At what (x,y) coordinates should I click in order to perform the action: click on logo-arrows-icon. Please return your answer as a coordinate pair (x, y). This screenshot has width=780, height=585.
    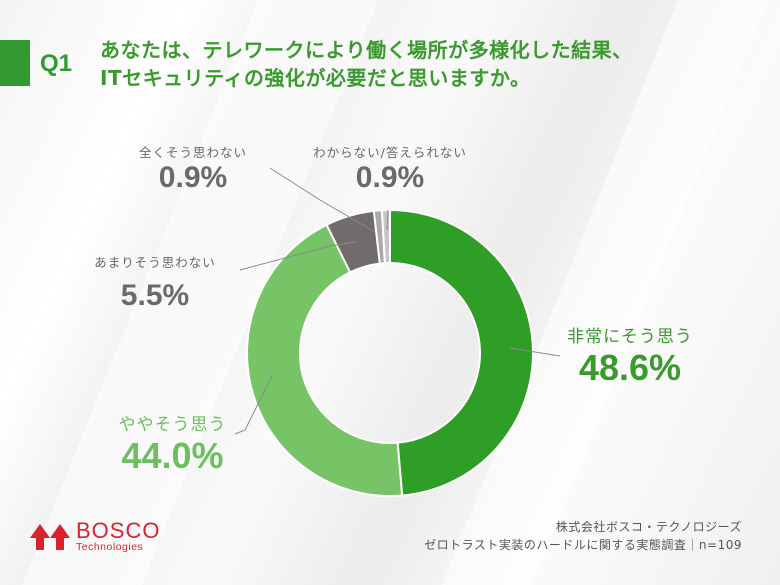
    Looking at the image, I should click on (50, 537).